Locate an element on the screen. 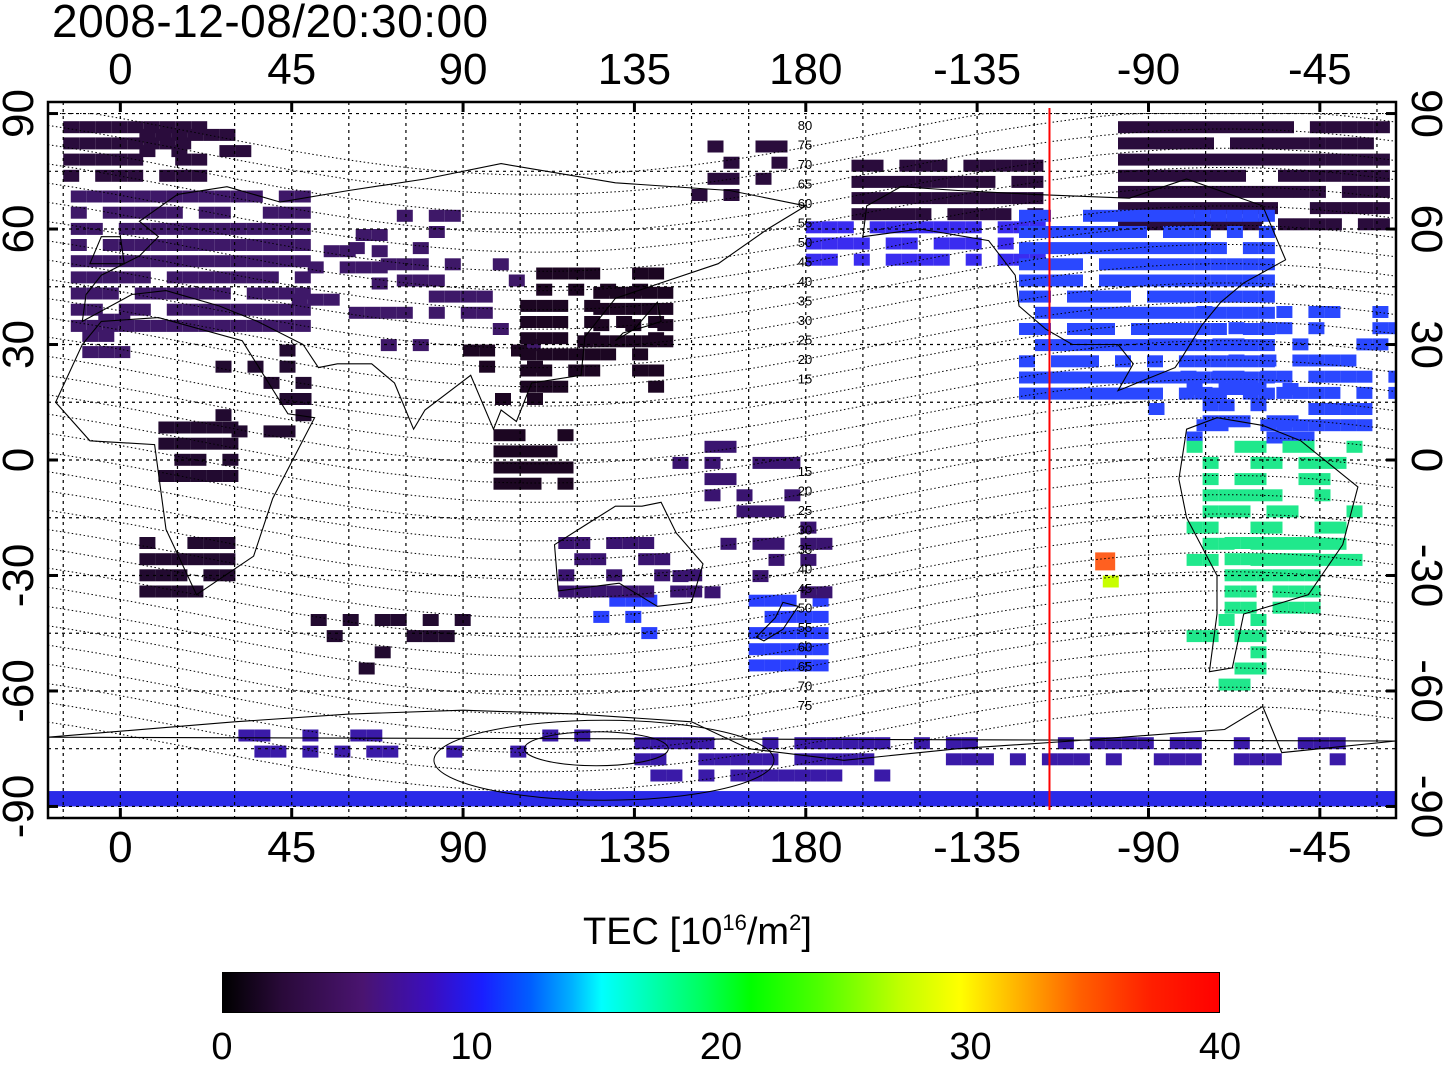  x-tick-label-bottom: -135 is located at coordinates (977, 847).